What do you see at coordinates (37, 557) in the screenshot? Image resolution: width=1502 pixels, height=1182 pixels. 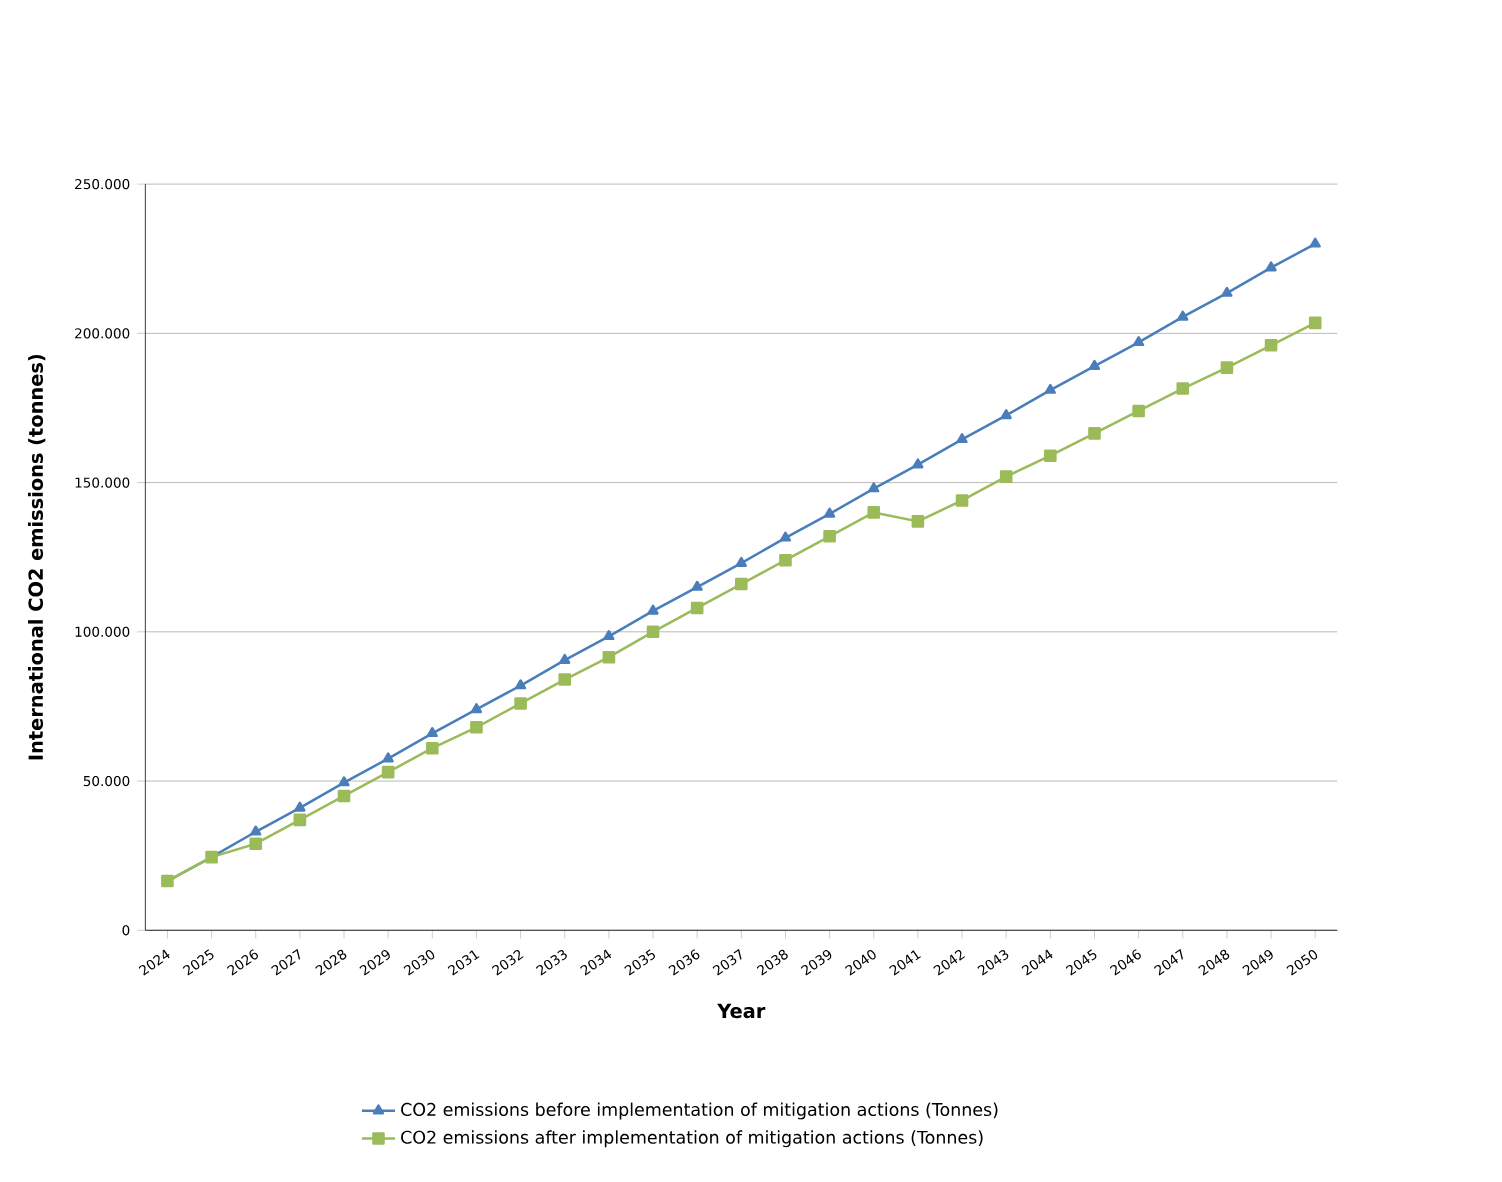 I see `y-axis-title: International CO2 emissions (tonnes)` at bounding box center [37, 557].